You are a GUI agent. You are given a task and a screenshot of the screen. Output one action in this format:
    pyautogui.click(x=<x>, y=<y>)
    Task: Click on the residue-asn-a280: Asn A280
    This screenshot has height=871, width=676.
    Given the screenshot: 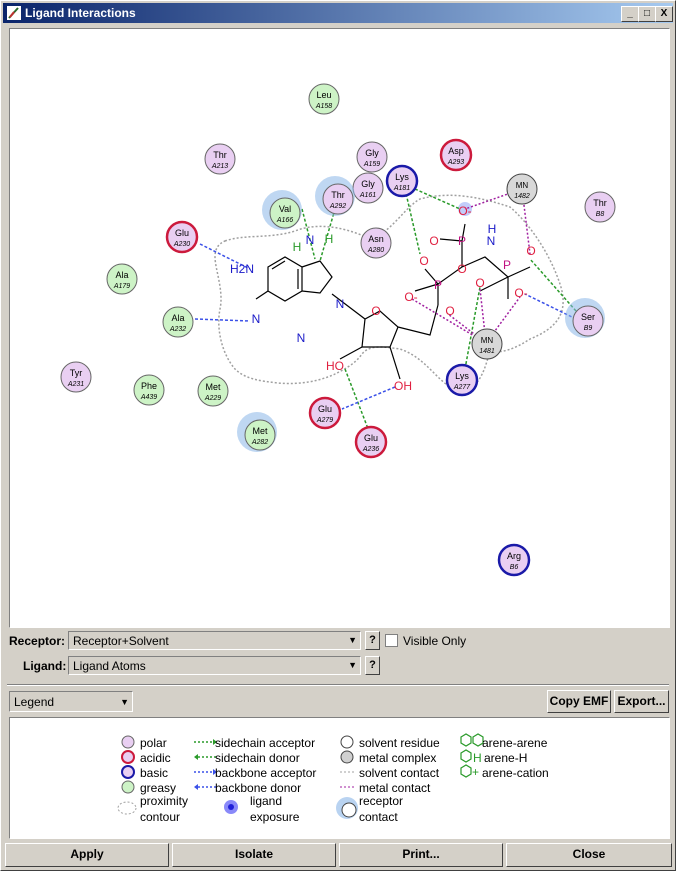 What is the action you would take?
    pyautogui.click(x=376, y=243)
    